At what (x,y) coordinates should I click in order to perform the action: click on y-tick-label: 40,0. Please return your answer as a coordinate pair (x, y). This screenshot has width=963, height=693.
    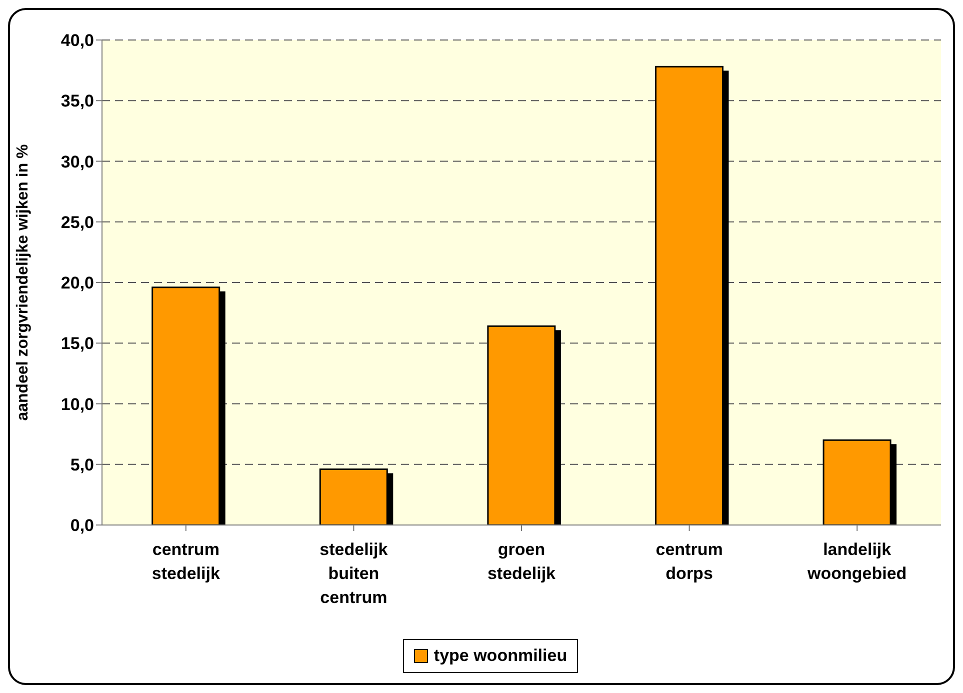
    Looking at the image, I should click on (77, 40).